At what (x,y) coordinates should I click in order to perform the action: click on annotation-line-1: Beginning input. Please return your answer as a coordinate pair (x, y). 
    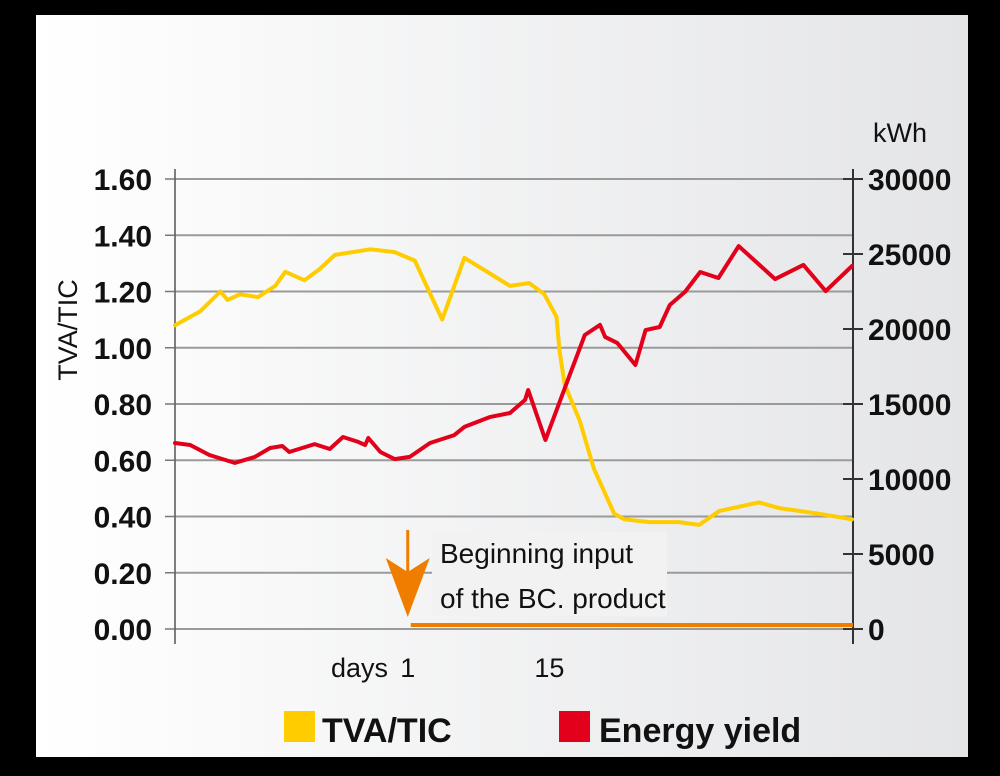
    Looking at the image, I should click on (536, 553).